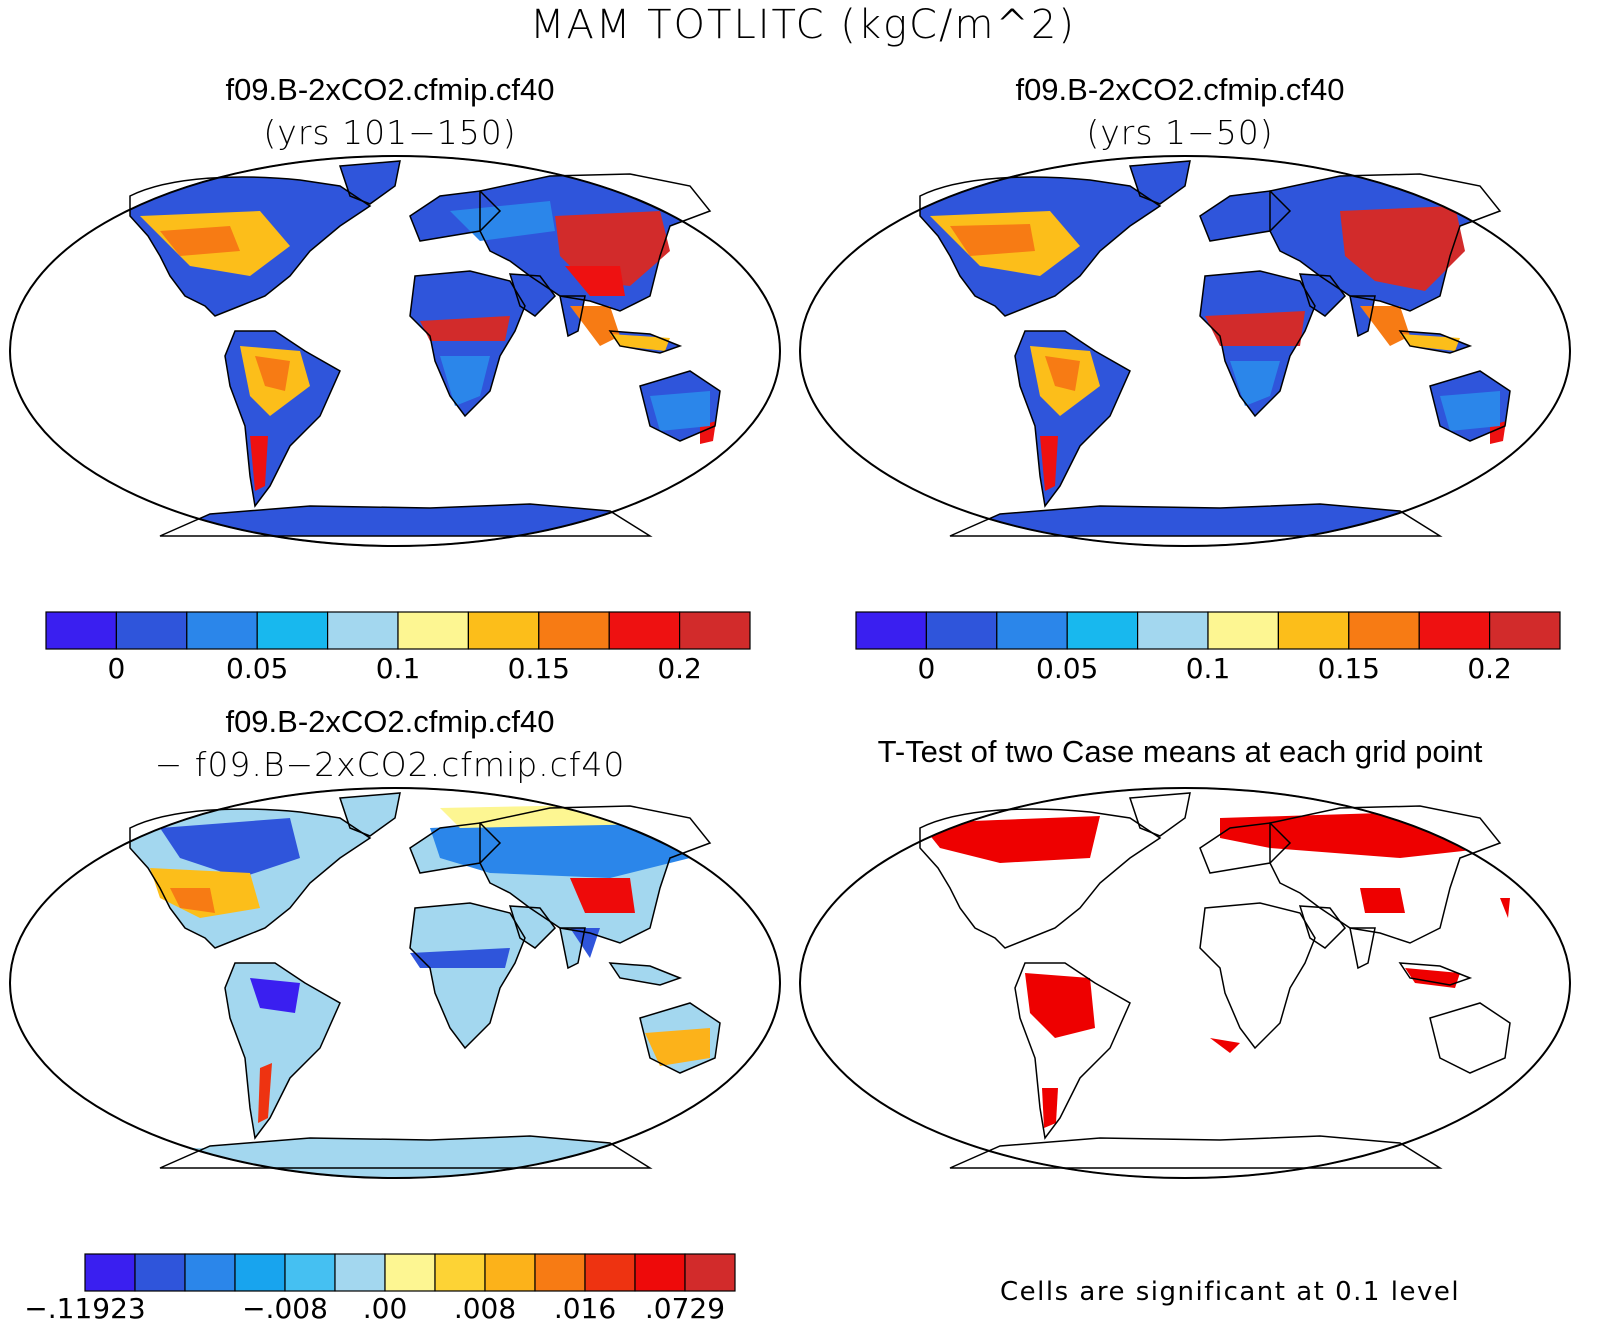 The height and width of the screenshot is (1327, 1606). What do you see at coordinates (1185, 351) in the screenshot?
I see `panel-2-map` at bounding box center [1185, 351].